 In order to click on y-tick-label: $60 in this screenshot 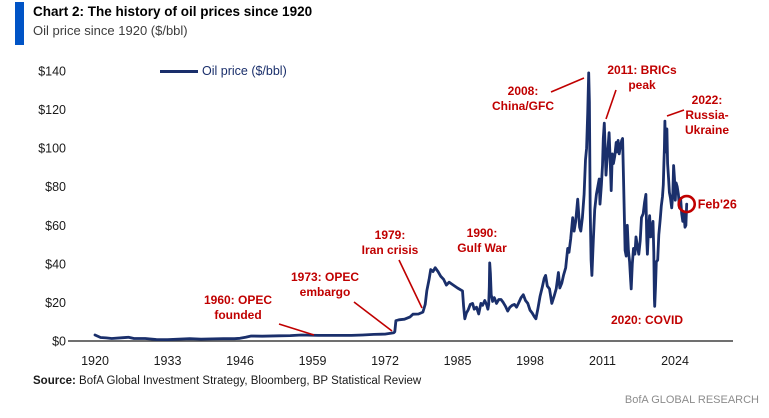, I will do `click(55, 226)`.